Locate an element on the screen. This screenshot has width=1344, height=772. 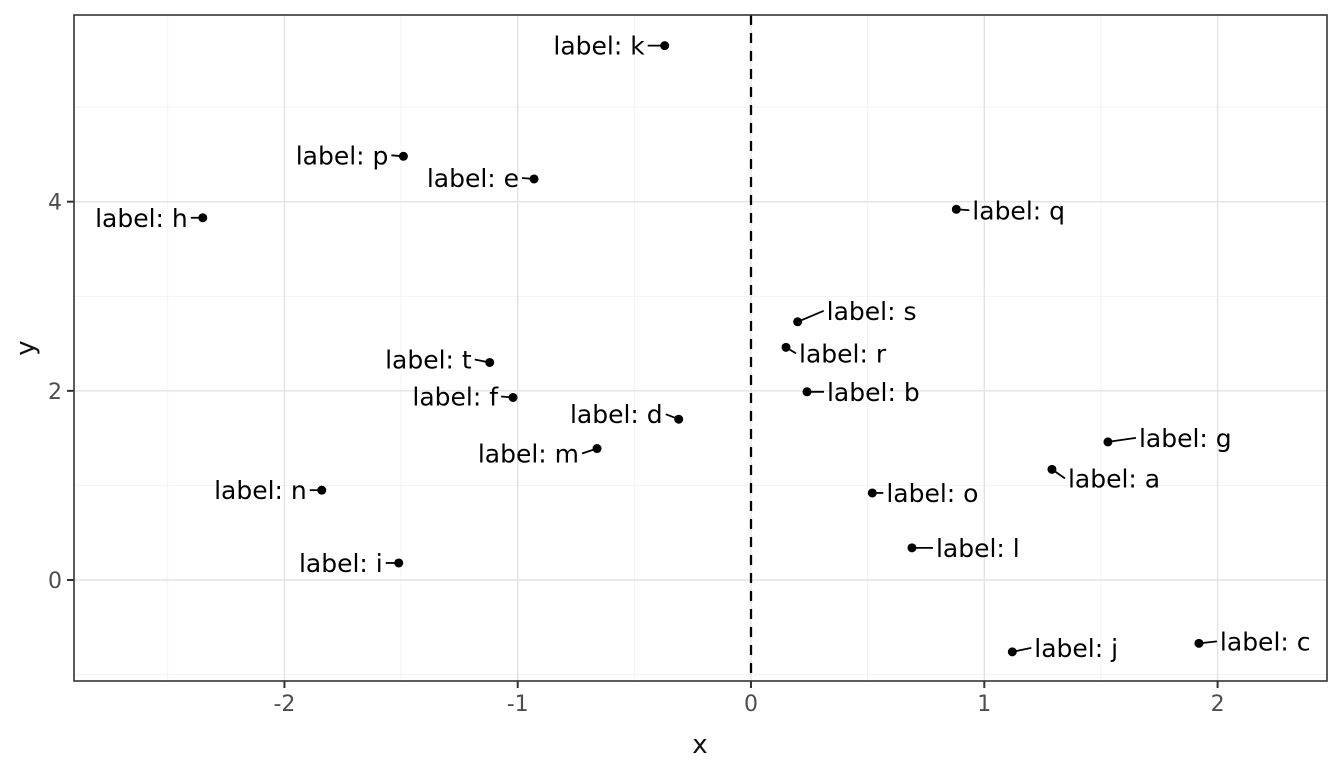
point-label: label: n is located at coordinates (260, 490).